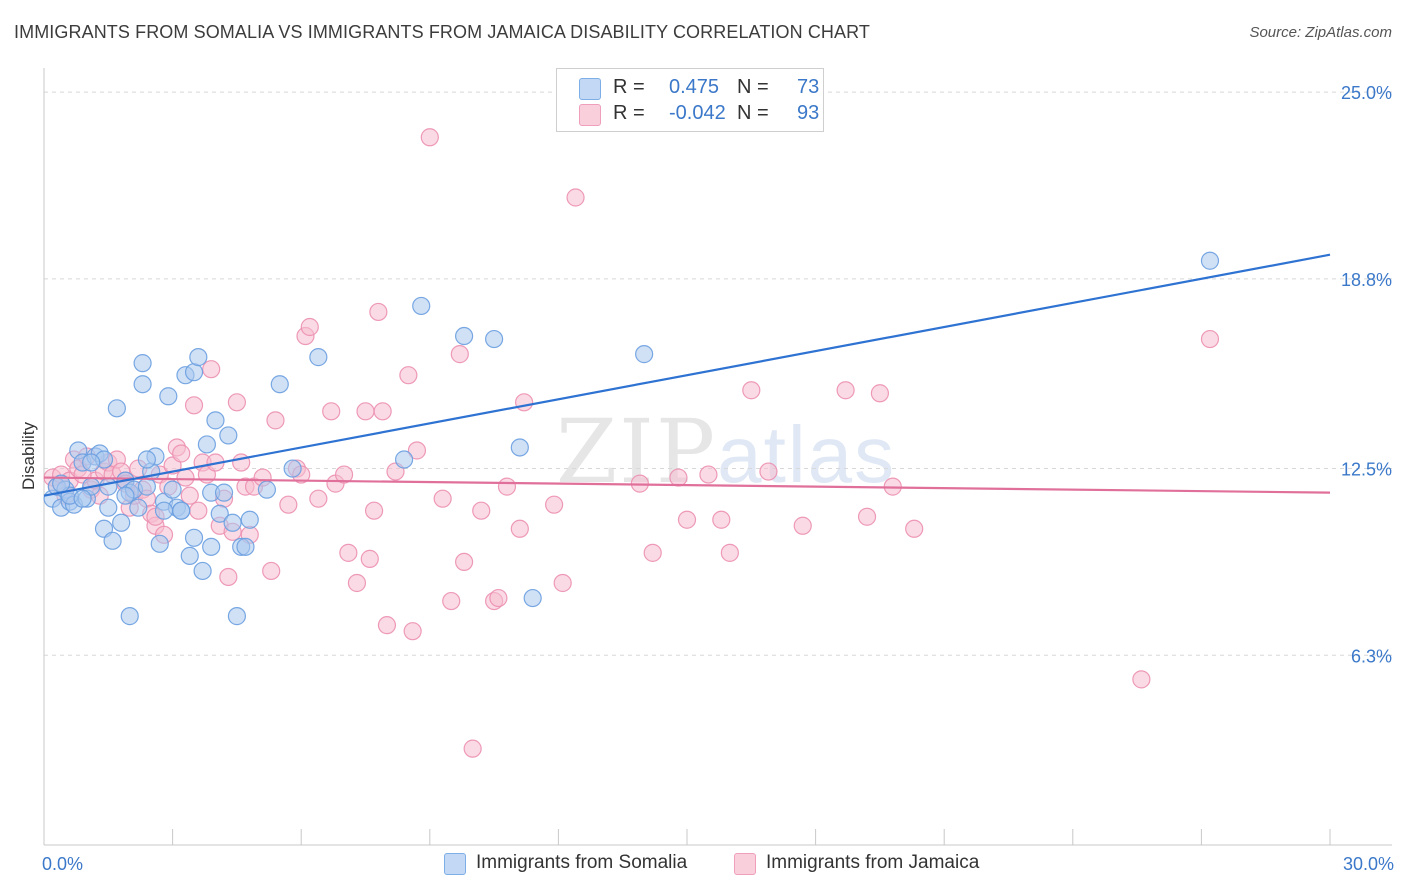 The width and height of the screenshot is (1406, 892). I want to click on y-axis-title: Disability, so click(28, 455).